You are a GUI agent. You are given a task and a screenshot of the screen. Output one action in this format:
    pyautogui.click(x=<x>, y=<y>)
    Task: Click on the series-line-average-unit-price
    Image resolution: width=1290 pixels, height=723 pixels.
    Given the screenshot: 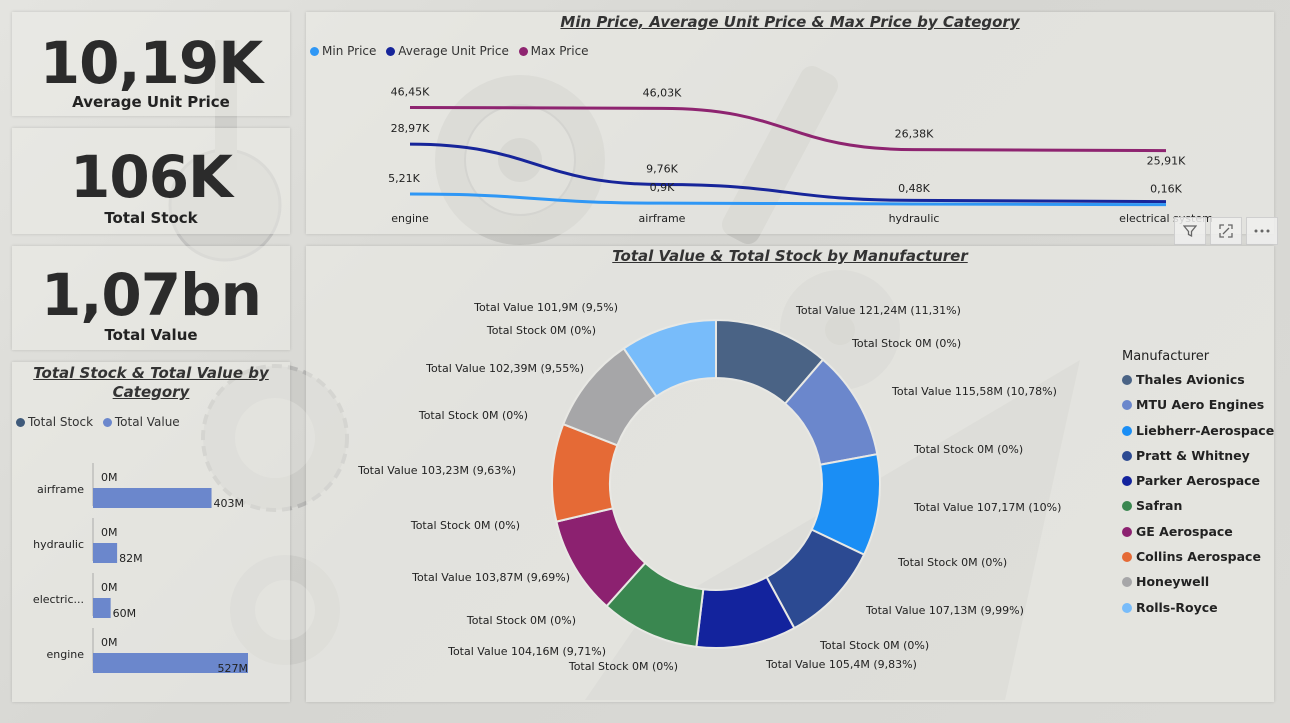 What is the action you would take?
    pyautogui.click(x=788, y=173)
    